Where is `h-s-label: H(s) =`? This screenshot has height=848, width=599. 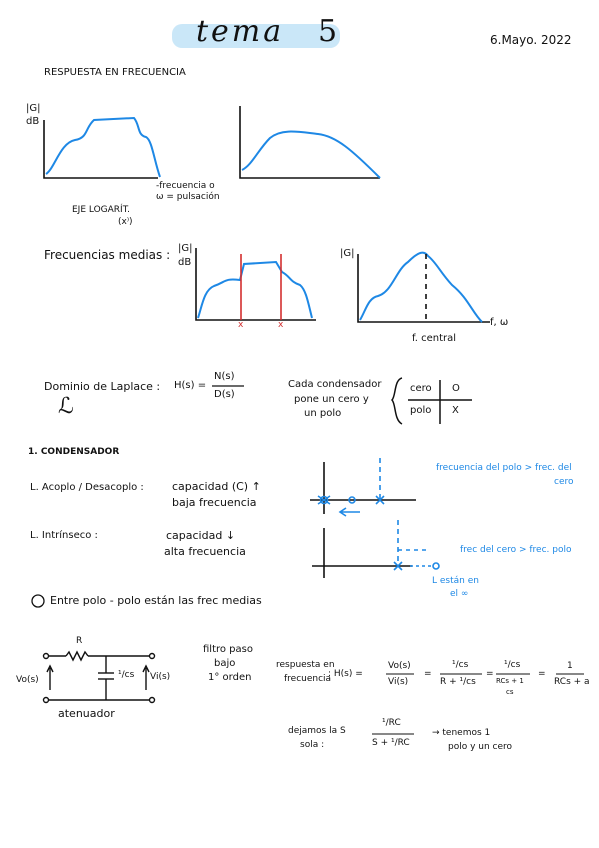 h-s-label: H(s) = is located at coordinates (190, 385).